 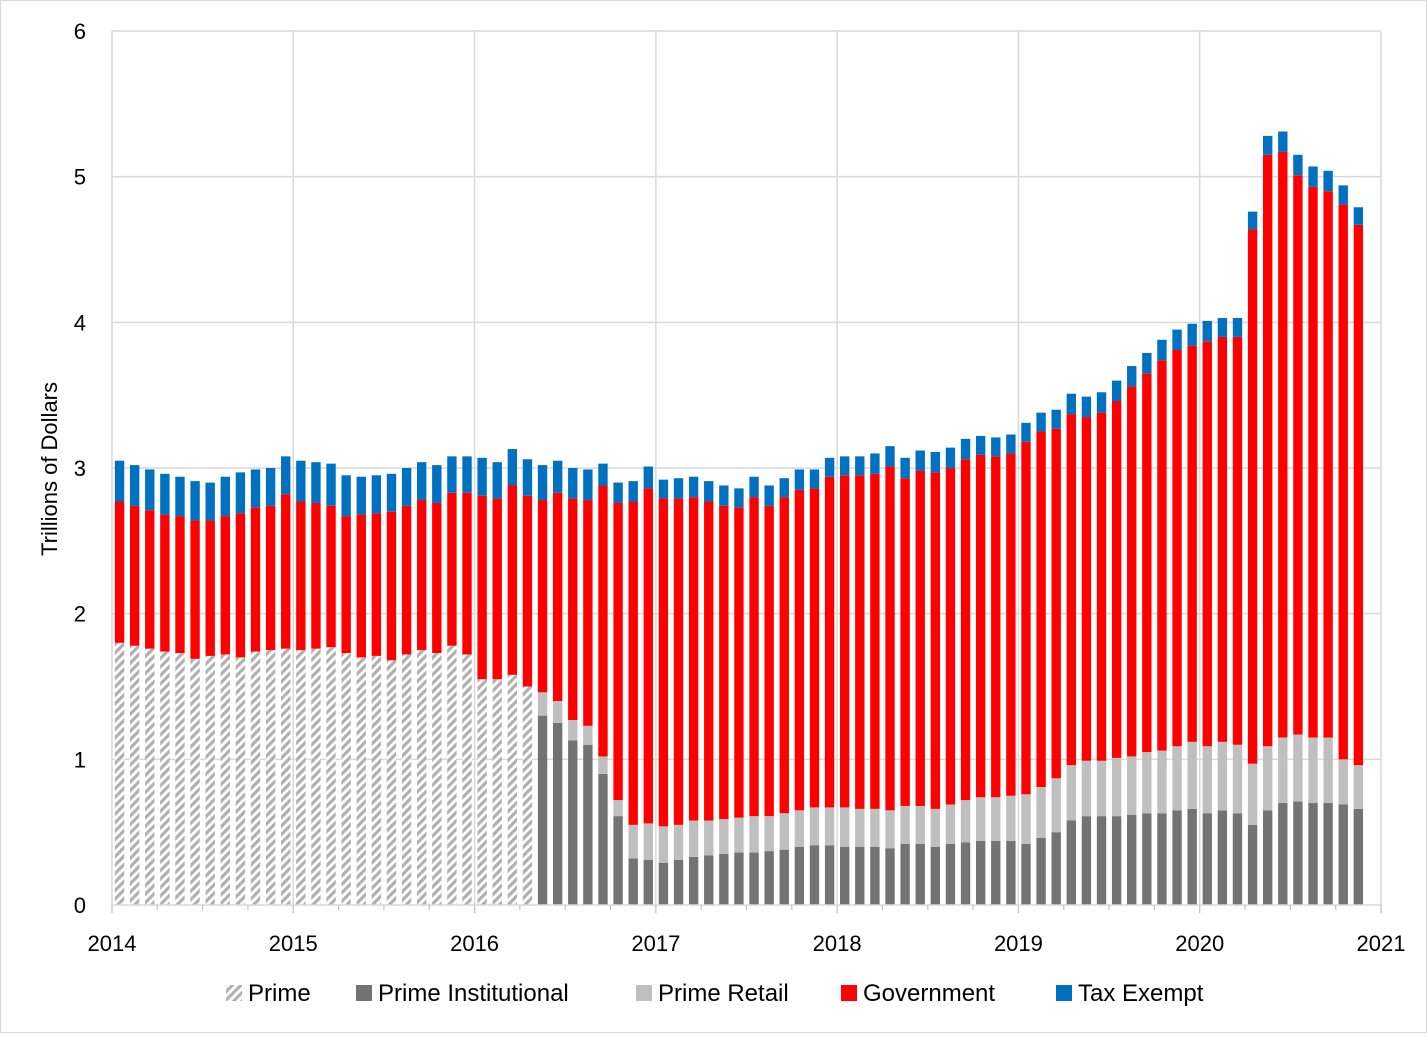 I want to click on x-tick-label: 2020, so click(x=1199, y=943).